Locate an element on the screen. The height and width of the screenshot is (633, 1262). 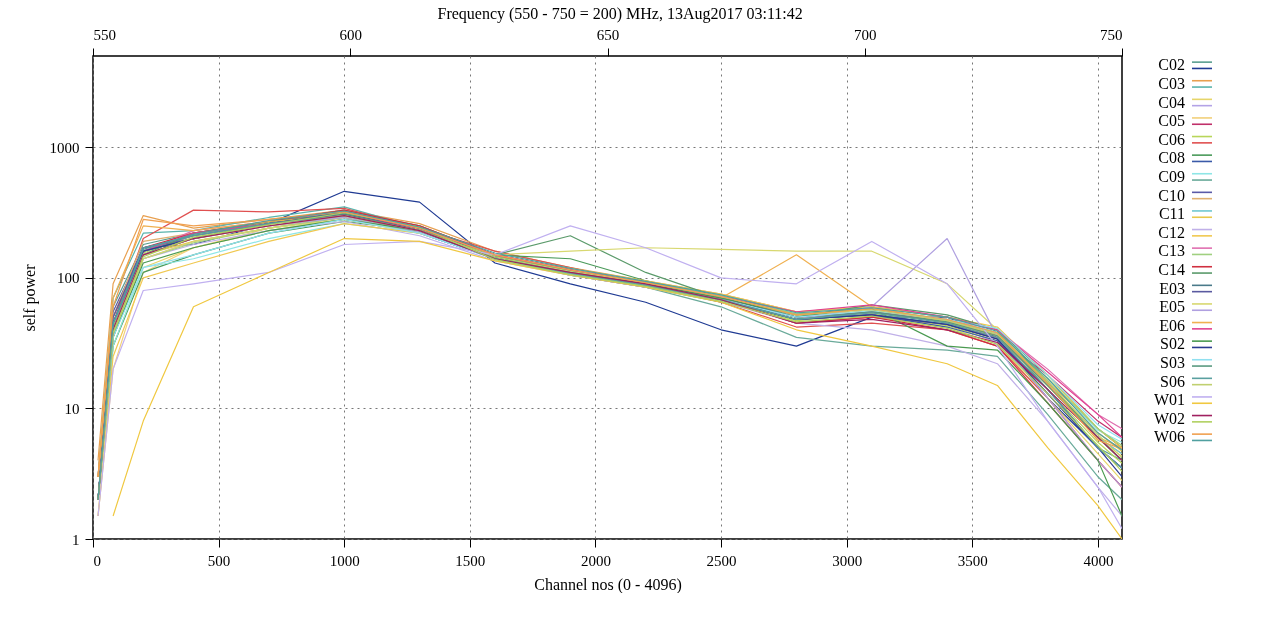
legend-label: C06 is located at coordinates (1171, 139).